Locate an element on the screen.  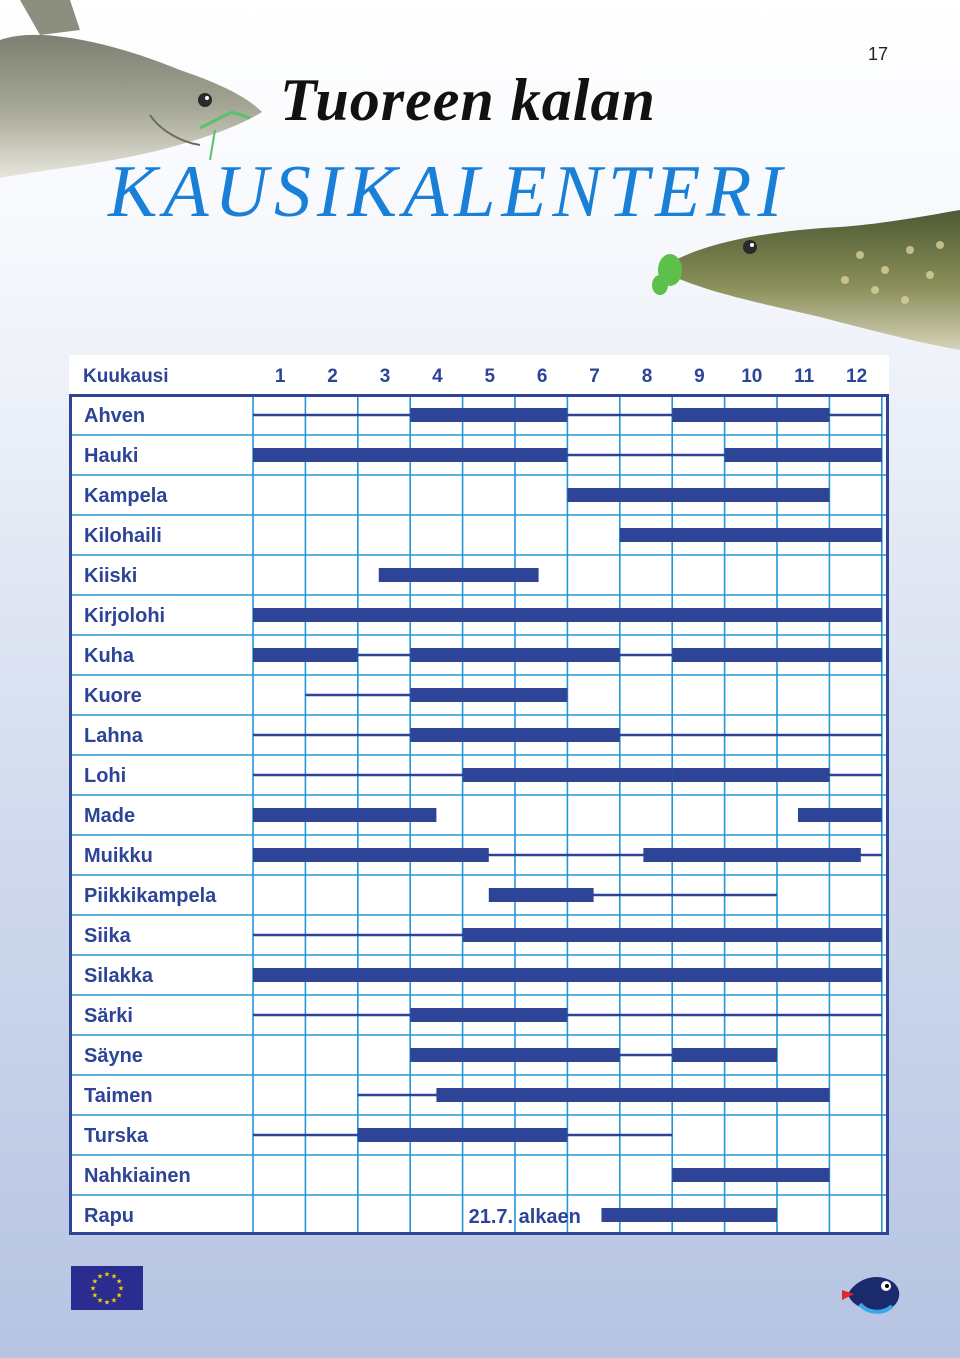
fish-name: Nahkiainen is located at coordinates (137, 1176).